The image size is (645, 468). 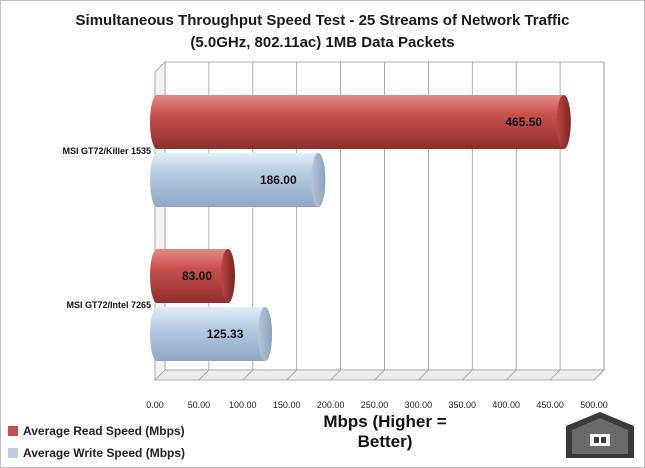 I want to click on data-label: 186.00, so click(x=278, y=180).